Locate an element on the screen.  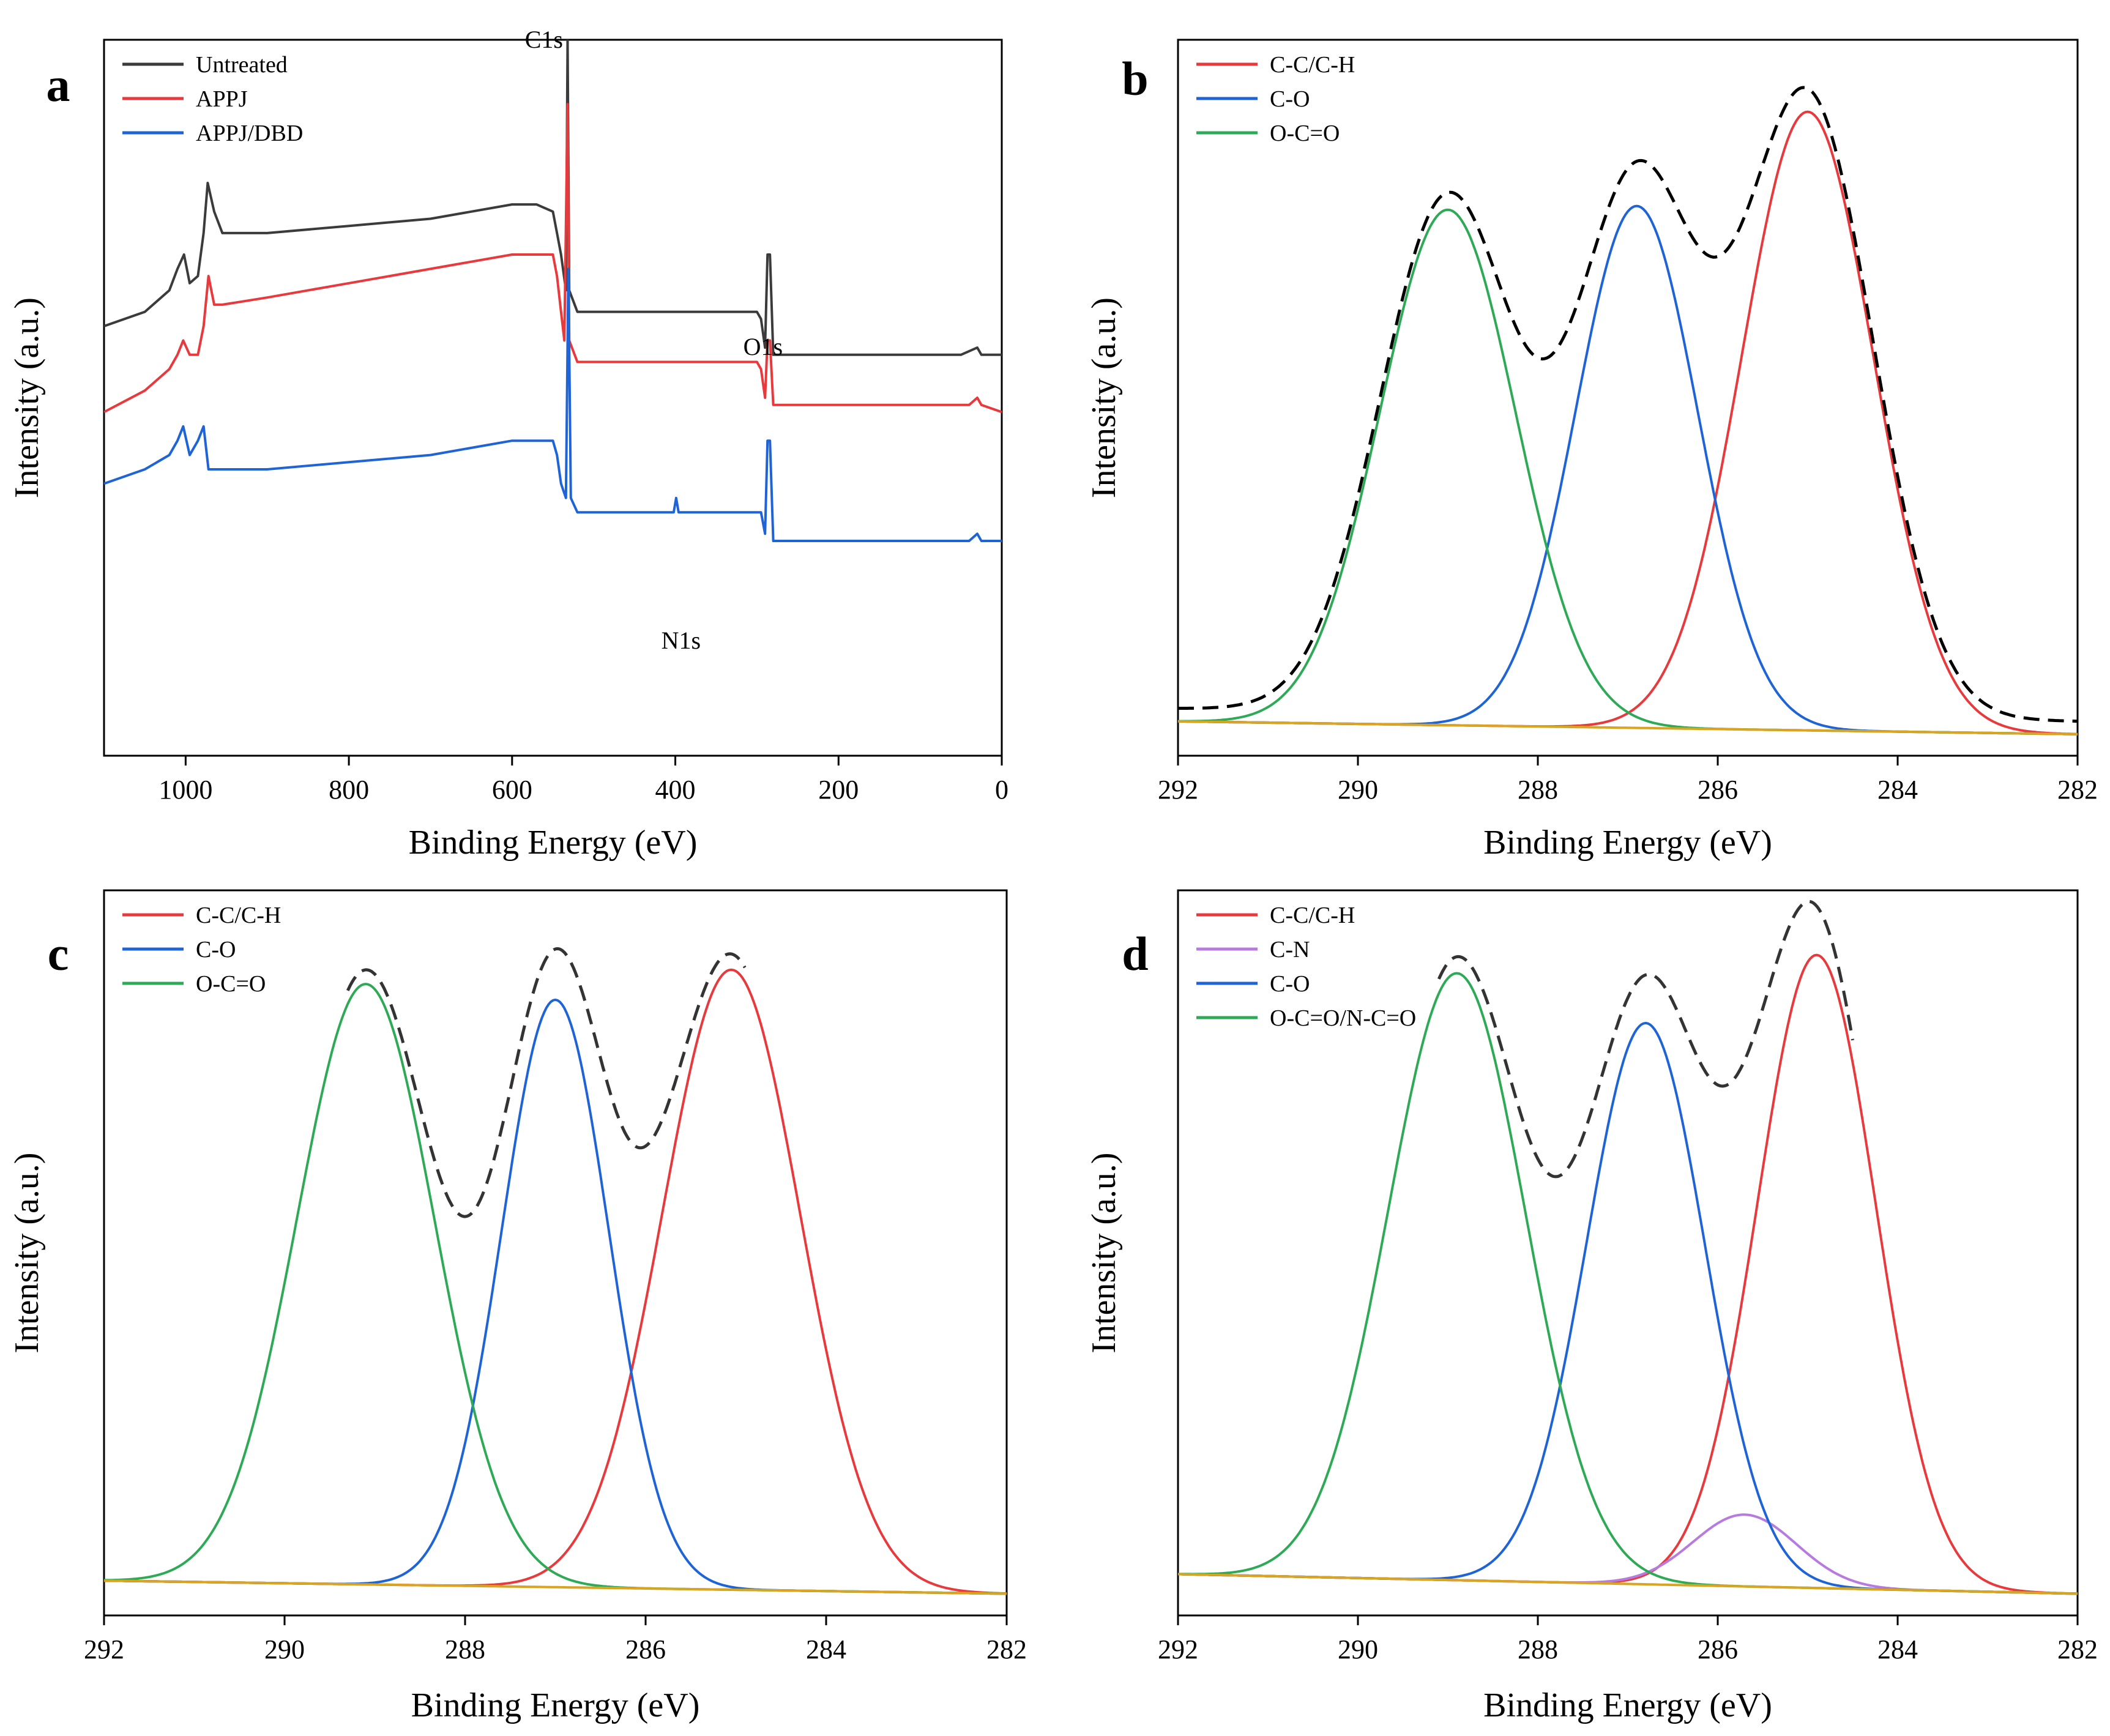
plot-area is located at coordinates (553, 291).